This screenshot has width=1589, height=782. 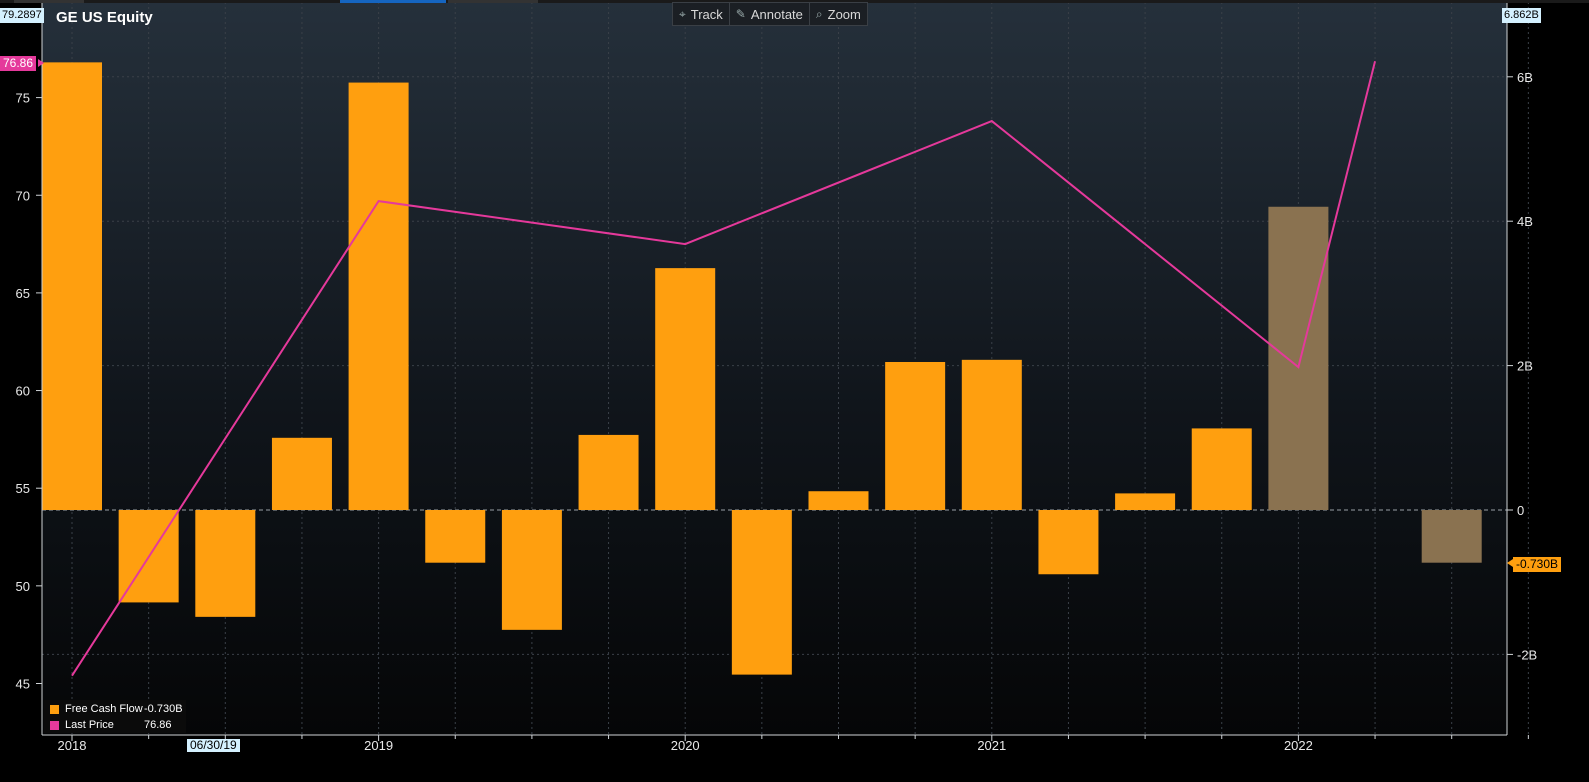 What do you see at coordinates (18, 63) in the screenshot?
I see `last-price-tag: 76.86` at bounding box center [18, 63].